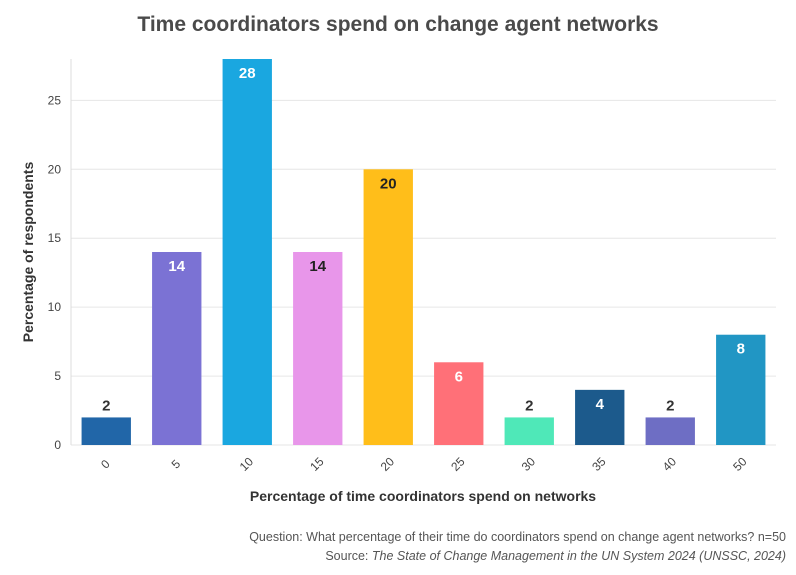  What do you see at coordinates (424, 464) in the screenshot?
I see `x-axis-ticks: 0 5 10 15 20 25 30 35 40 50` at bounding box center [424, 464].